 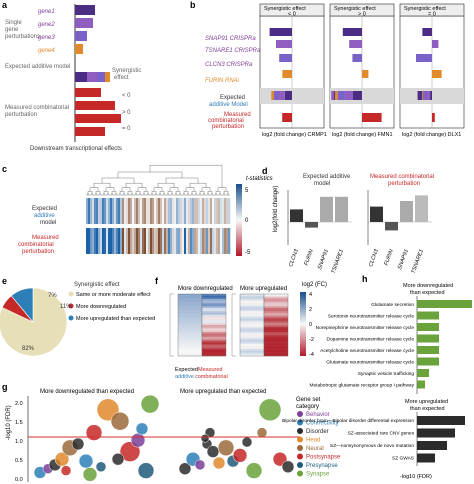 I want to click on panel-a-xlabel: Downstream transcriptional effects, so click(x=76, y=149).